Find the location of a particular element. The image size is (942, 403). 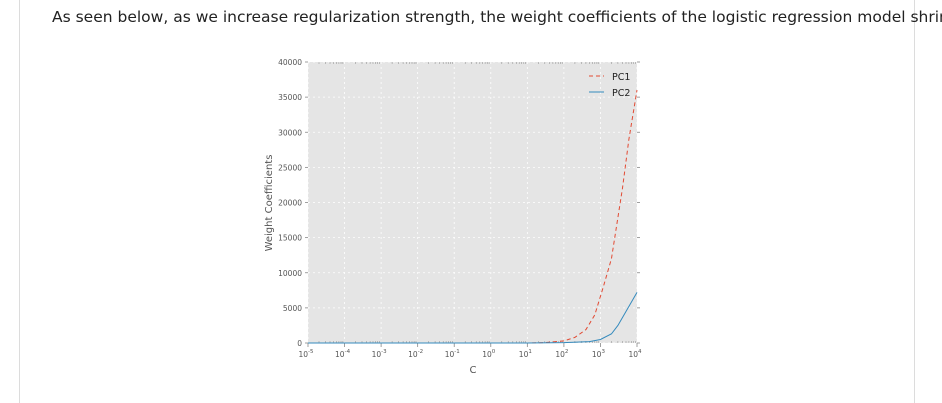

x-tick-exponent: -4 is located at coordinates (348, 352).